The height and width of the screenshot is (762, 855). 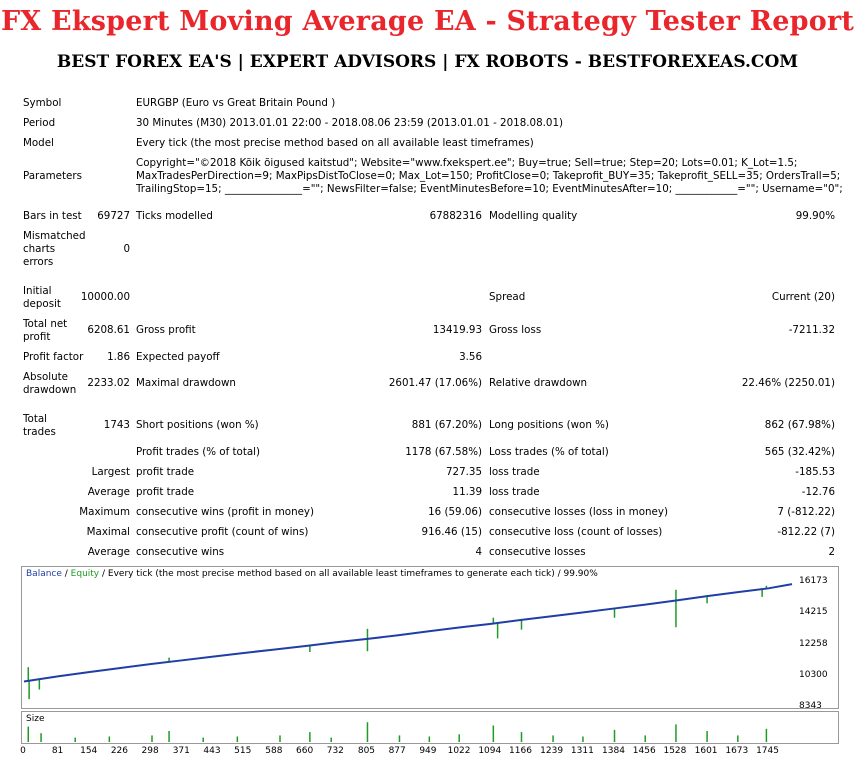 What do you see at coordinates (397, 732) in the screenshot?
I see `size-chart-plot` at bounding box center [397, 732].